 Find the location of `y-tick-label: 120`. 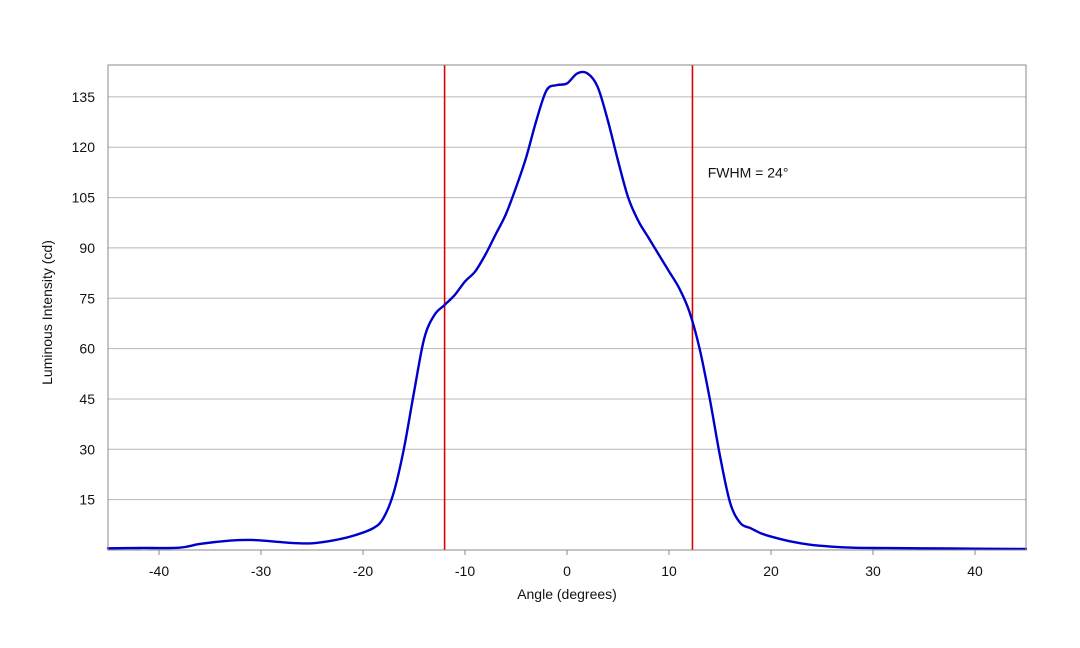

y-tick-label: 120 is located at coordinates (84, 147).